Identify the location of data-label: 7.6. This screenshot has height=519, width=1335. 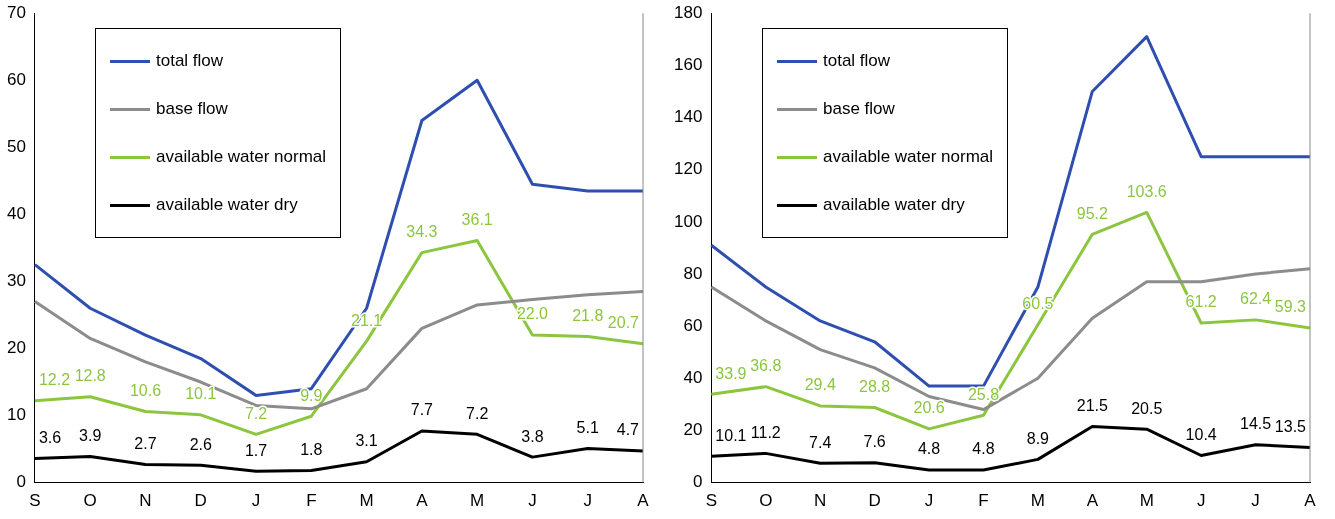
(874, 442).